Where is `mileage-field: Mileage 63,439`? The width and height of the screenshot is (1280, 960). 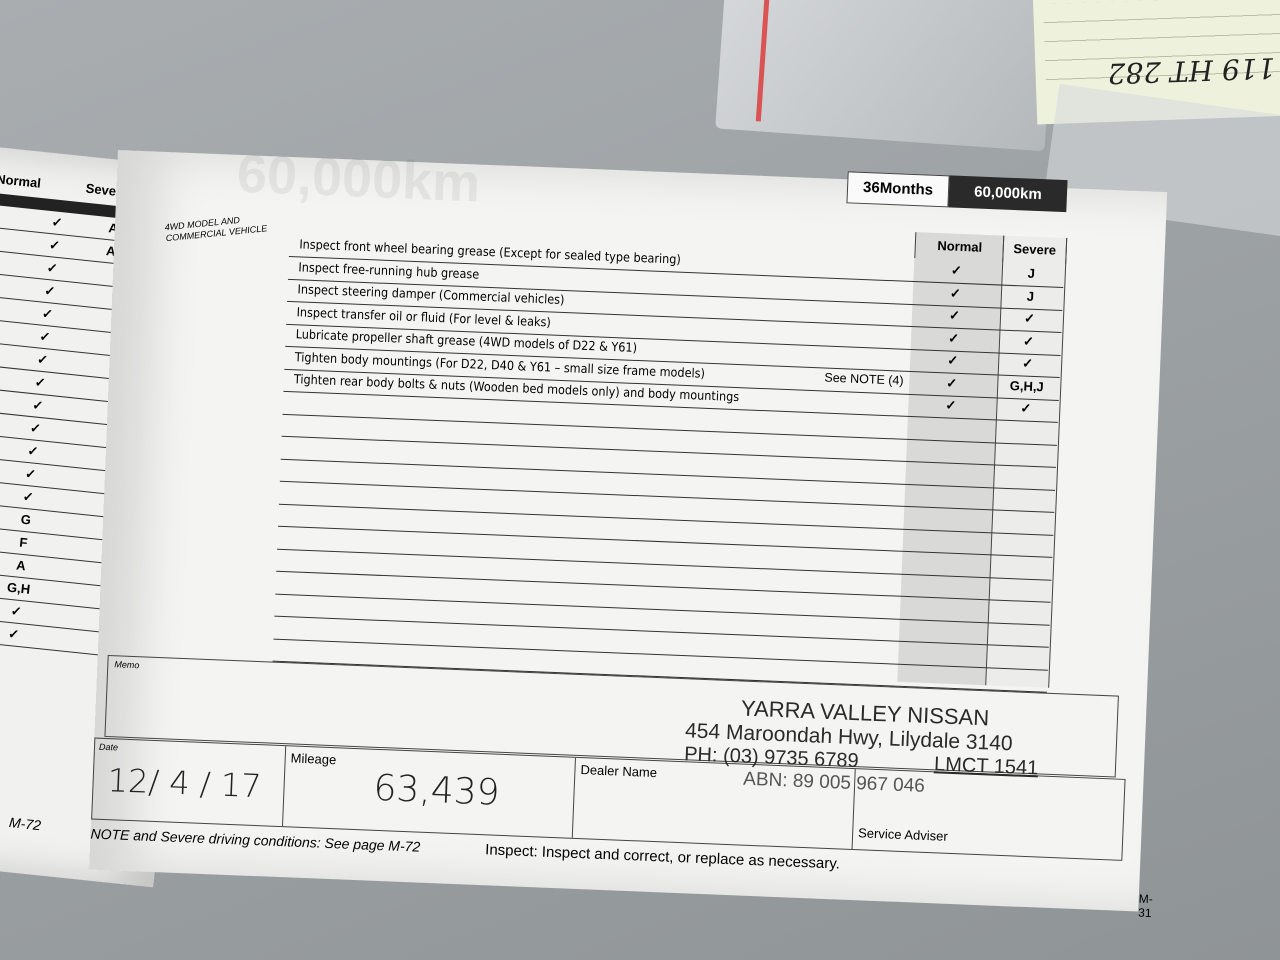
mileage-field: Mileage 63,439 is located at coordinates (428, 792).